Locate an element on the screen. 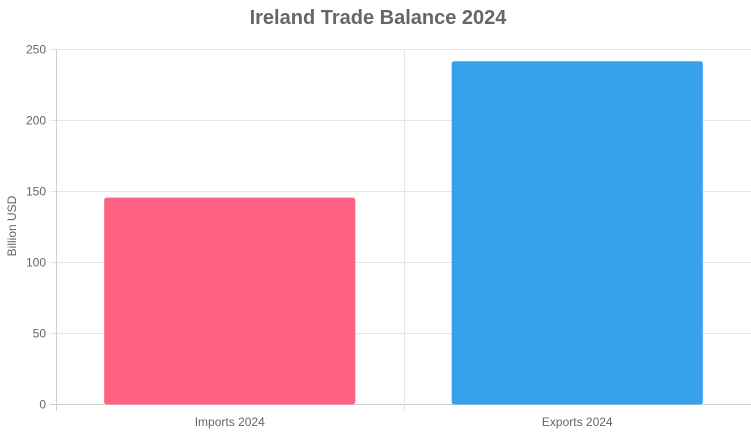 Image resolution: width=751 pixels, height=433 pixels. y-tick-label: 150 is located at coordinates (36, 192).